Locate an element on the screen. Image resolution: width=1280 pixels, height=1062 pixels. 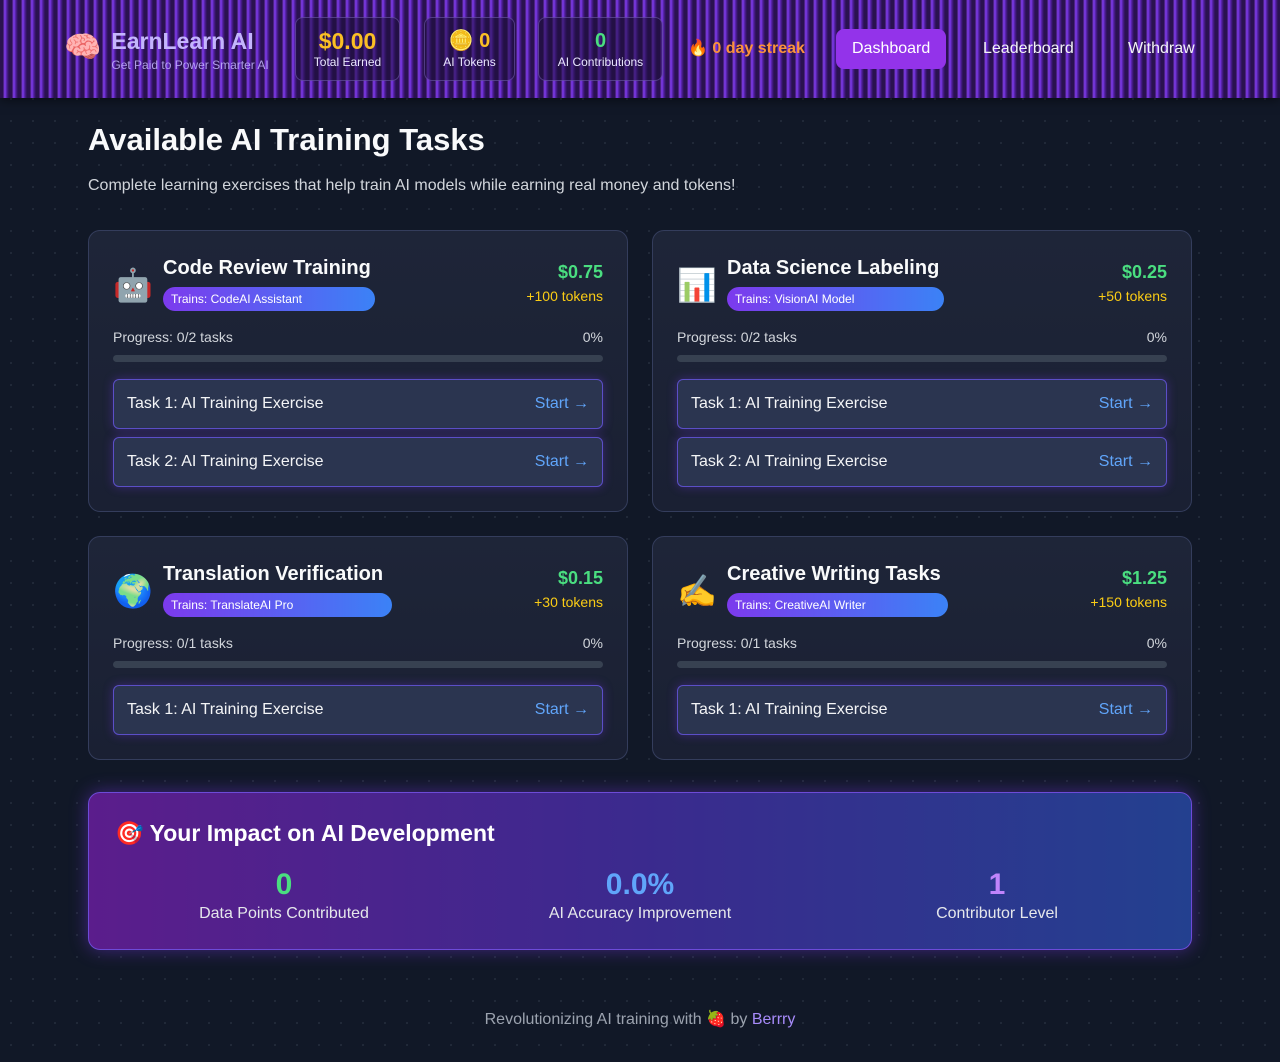
model-badge: Trains: CreativeAI Writer is located at coordinates (837, 605).